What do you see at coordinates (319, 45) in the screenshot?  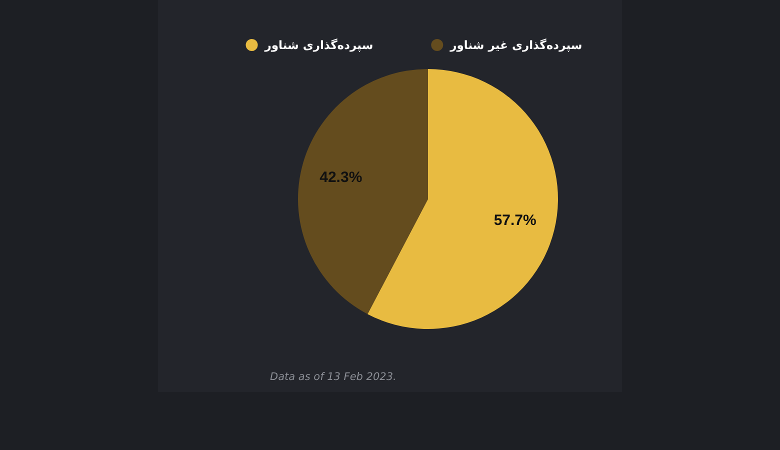 I see `legend-label: سپرده‌گذاری شناور` at bounding box center [319, 45].